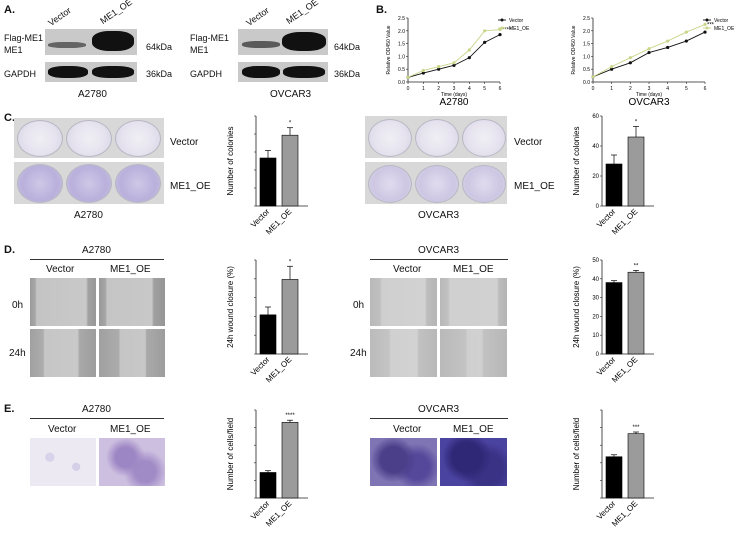  I want to click on significance-marker: **, so click(636, 266).